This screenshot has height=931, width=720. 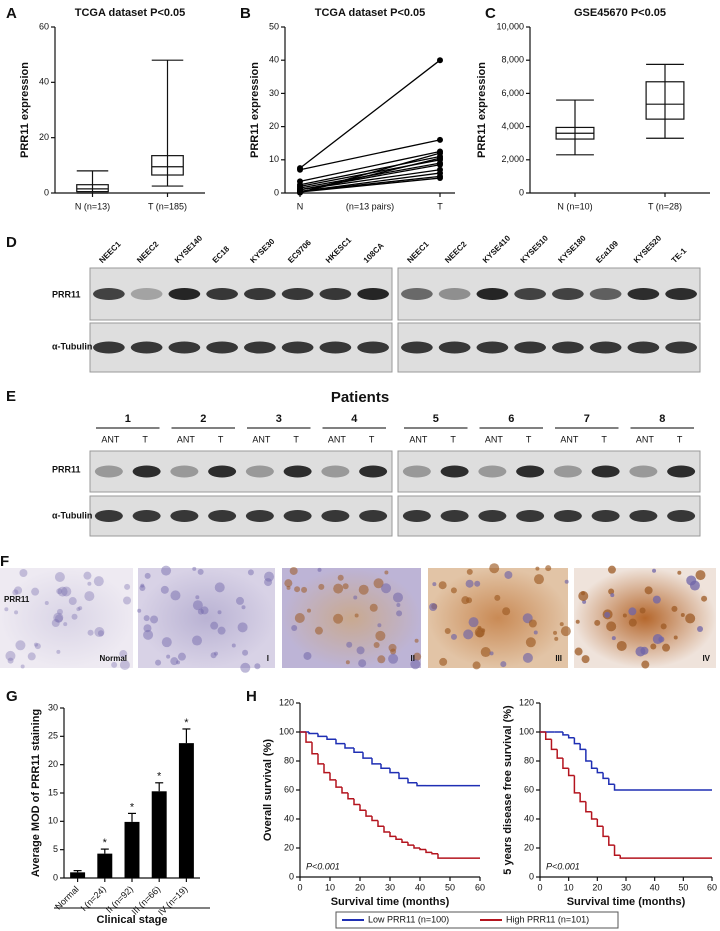 What do you see at coordinates (274, 93) in the screenshot?
I see `y-tick-label: 30` at bounding box center [274, 93].